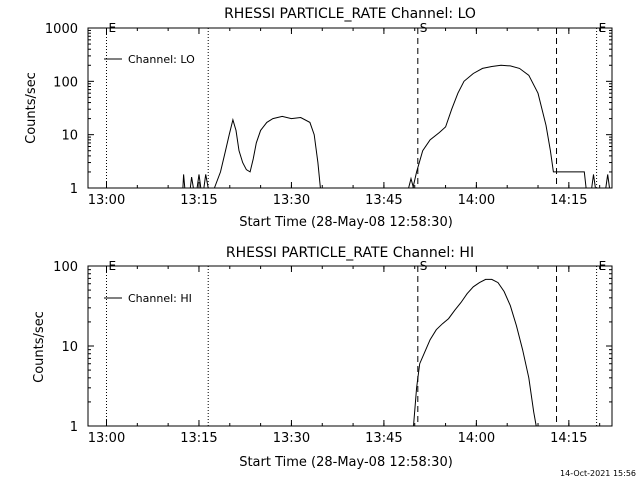  What do you see at coordinates (198, 438) in the screenshot?
I see `x-tick-label-hi: 13:15` at bounding box center [198, 438].